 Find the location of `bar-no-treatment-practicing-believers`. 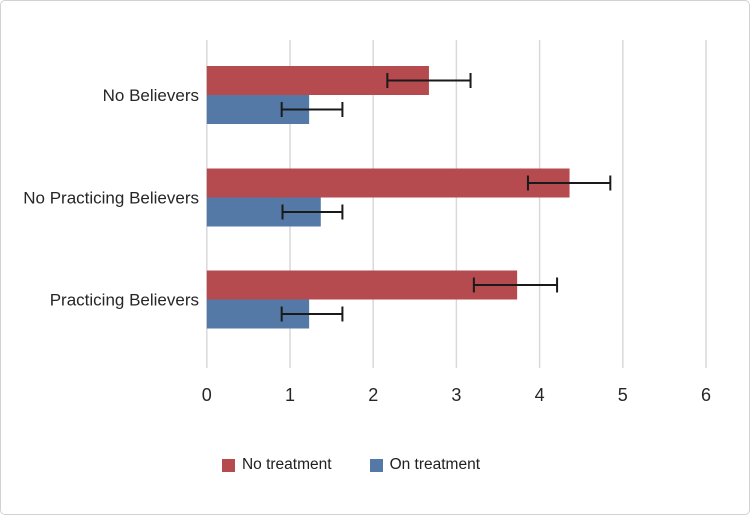

bar-no-treatment-practicing-believers is located at coordinates (362, 285).